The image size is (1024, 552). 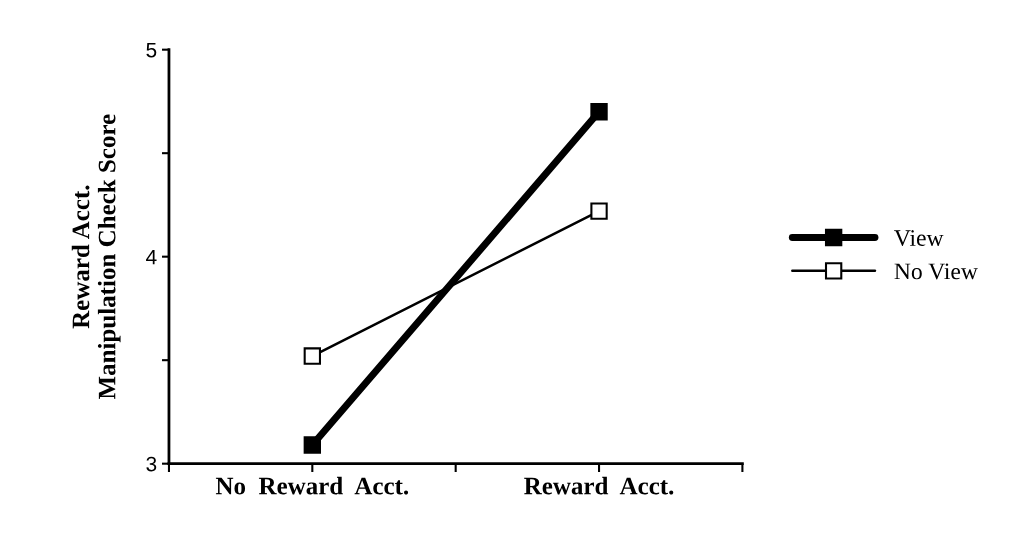 I want to click on y-tick-label: 5, so click(x=151, y=50).